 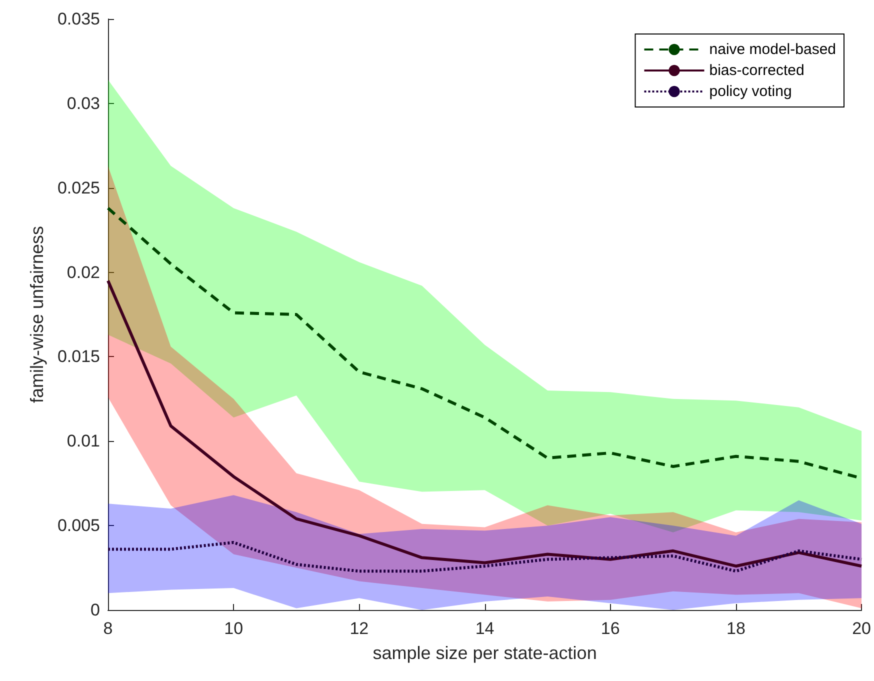 What do you see at coordinates (484, 653) in the screenshot?
I see `x-axis-title: sample size per state-action` at bounding box center [484, 653].